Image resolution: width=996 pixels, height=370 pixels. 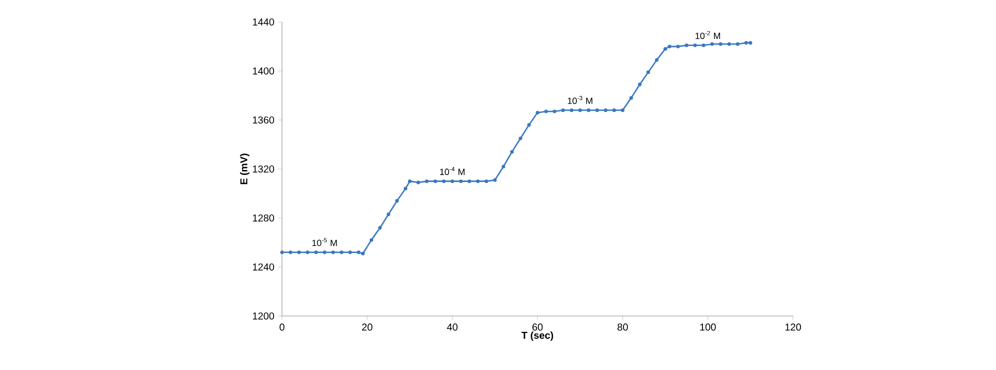 I want to click on annotation: 10$^{-2}$ M, so click(x=708, y=35).